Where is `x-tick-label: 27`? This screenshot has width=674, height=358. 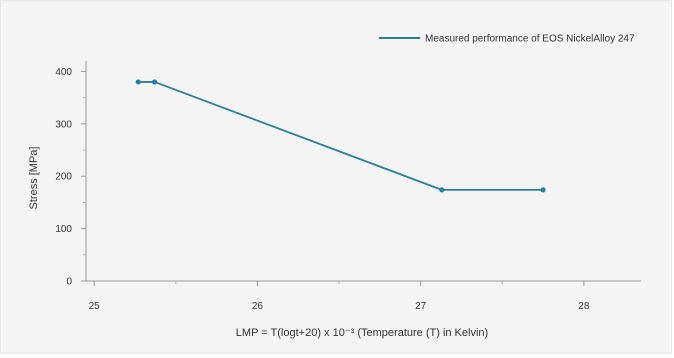
x-tick-label: 27 is located at coordinates (421, 306).